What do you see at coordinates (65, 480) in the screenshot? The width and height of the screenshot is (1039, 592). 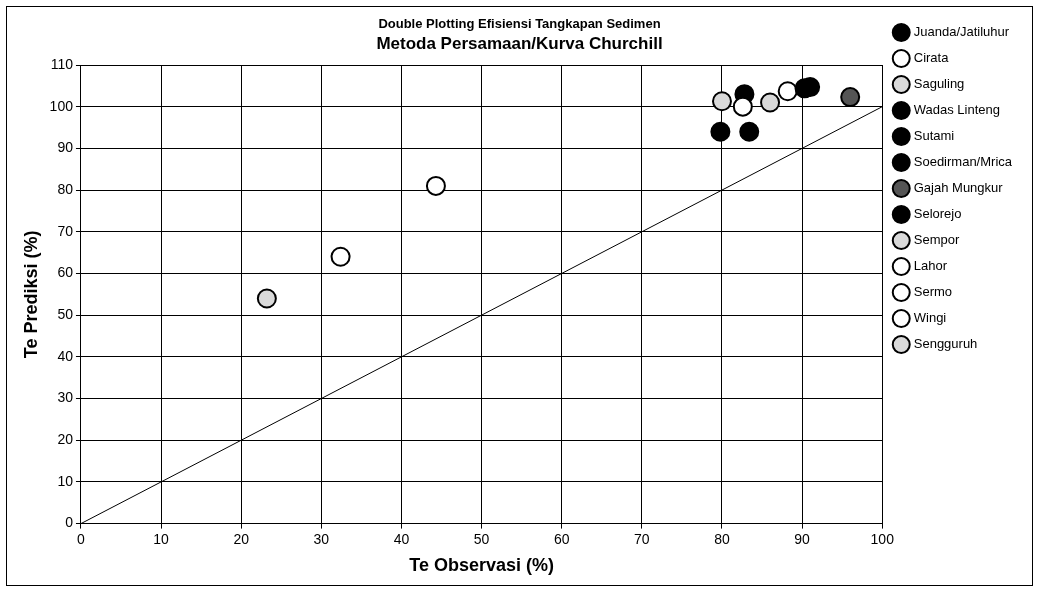 I see `y-tick-label: 10` at bounding box center [65, 480].